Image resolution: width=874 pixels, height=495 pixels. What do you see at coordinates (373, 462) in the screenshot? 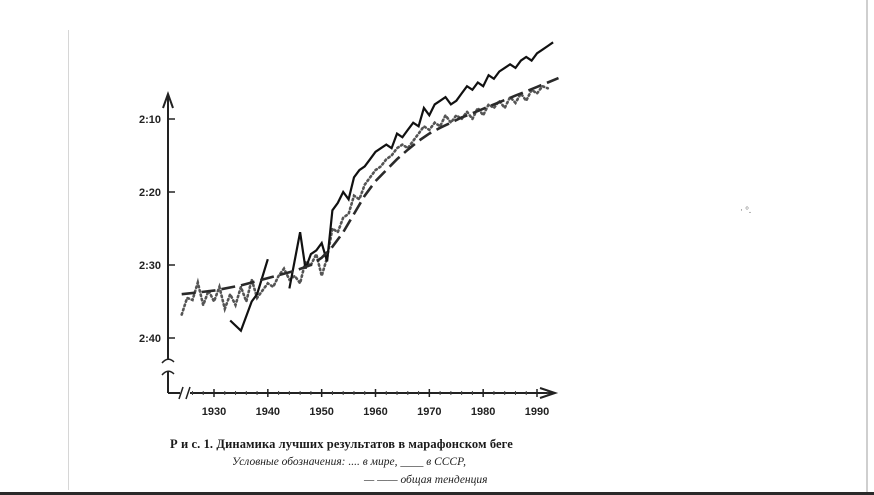
I see `legend-world: .... в мире,` at bounding box center [373, 462].